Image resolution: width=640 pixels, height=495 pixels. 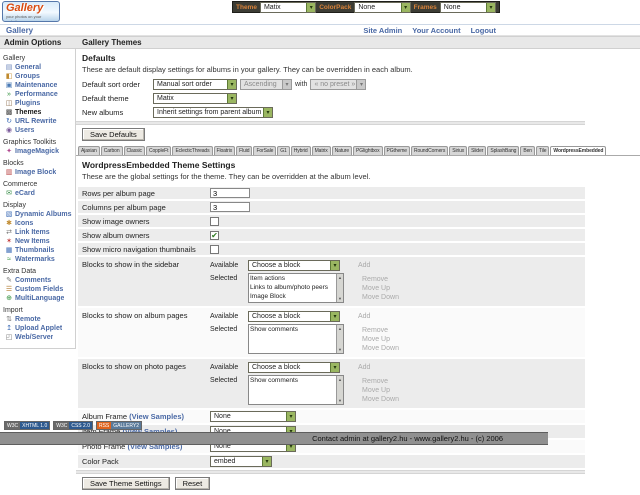 I want to click on sidebar-item: » Performance, so click(x=38, y=94).